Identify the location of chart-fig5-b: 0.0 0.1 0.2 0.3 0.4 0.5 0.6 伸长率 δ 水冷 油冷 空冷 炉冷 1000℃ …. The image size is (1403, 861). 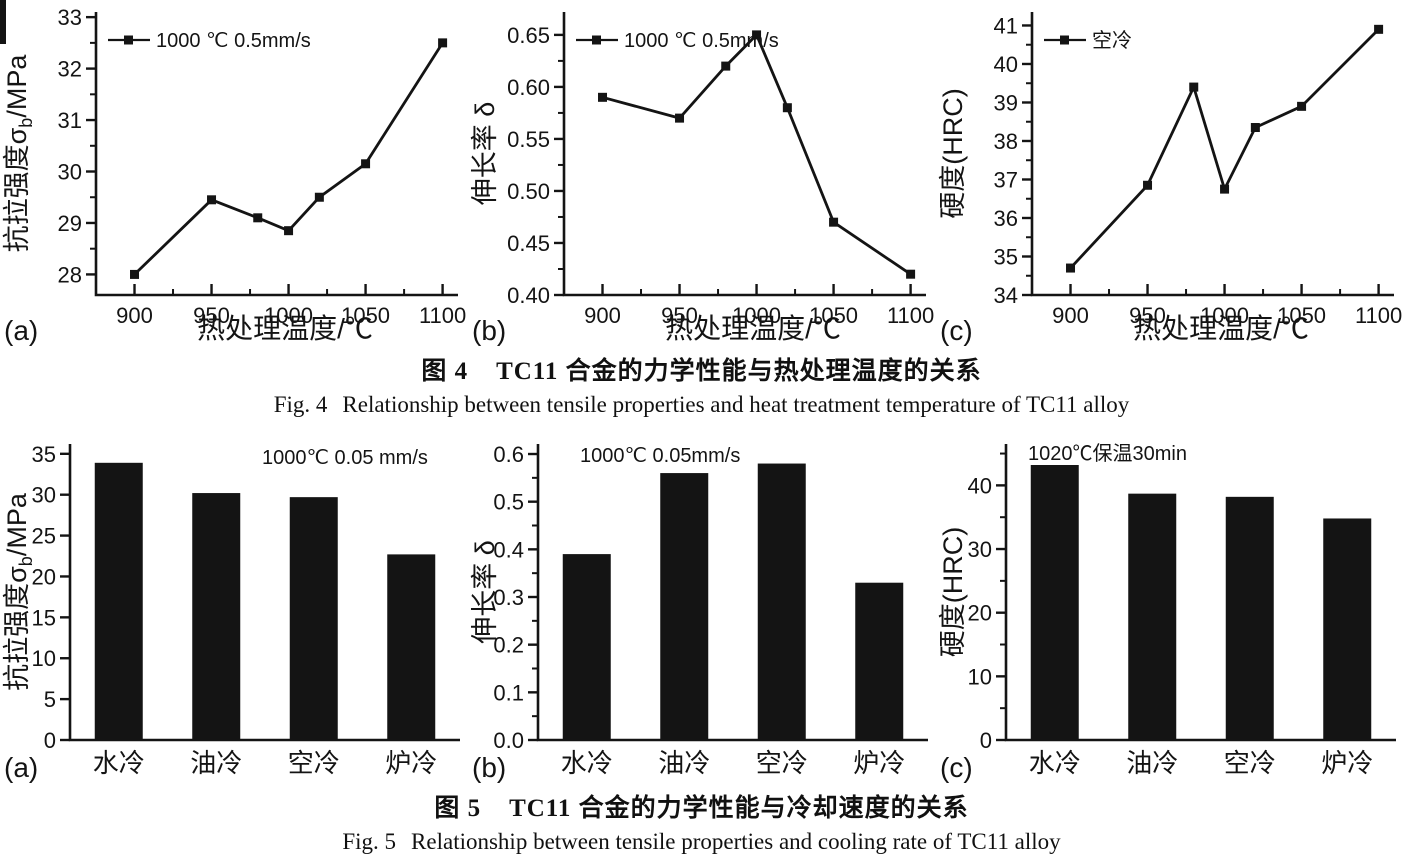
(699, 612).